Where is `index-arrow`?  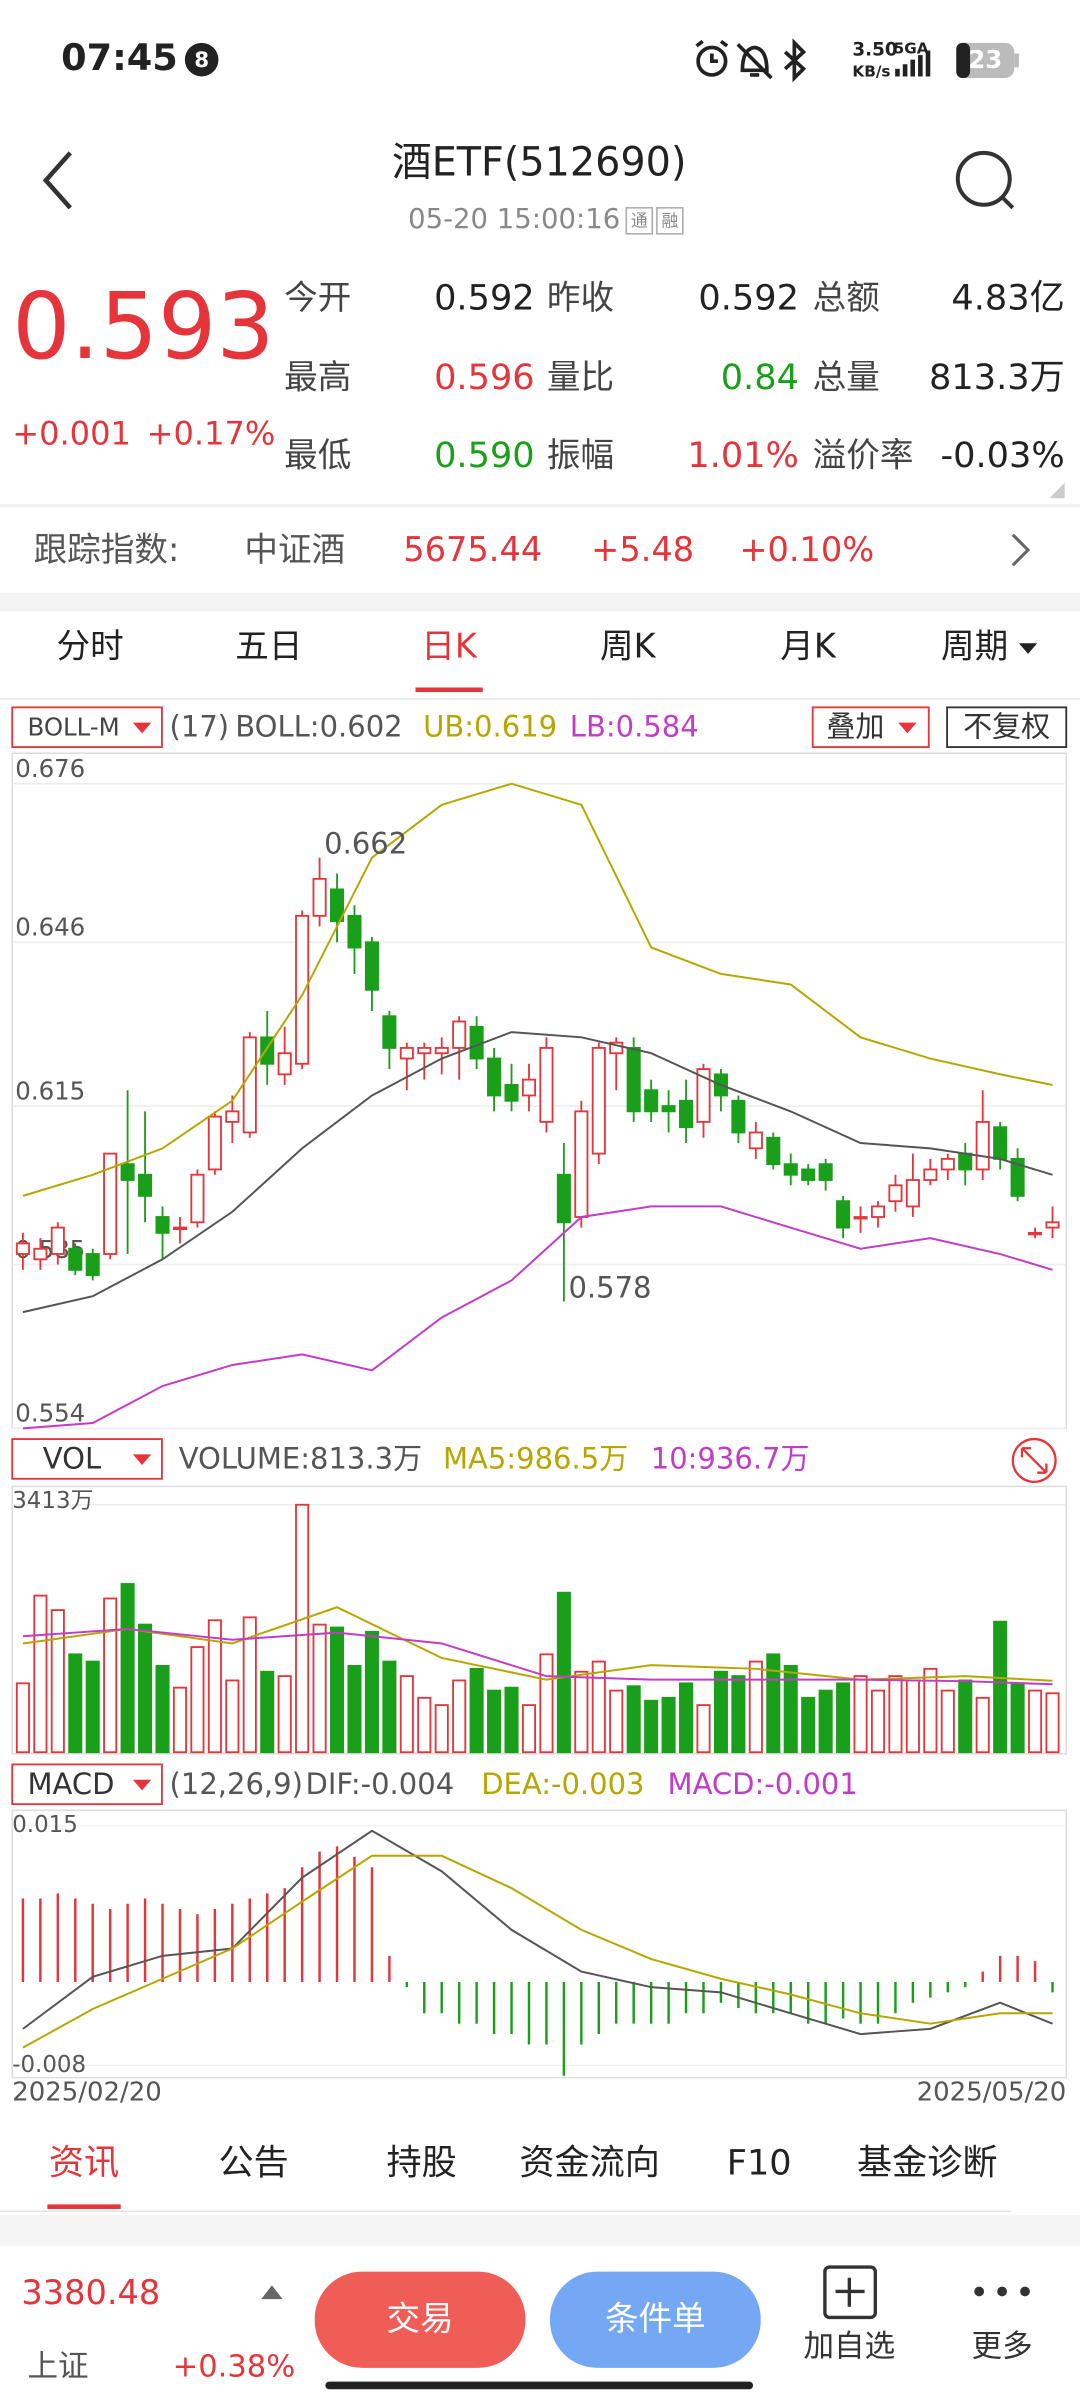 index-arrow is located at coordinates (1021, 550).